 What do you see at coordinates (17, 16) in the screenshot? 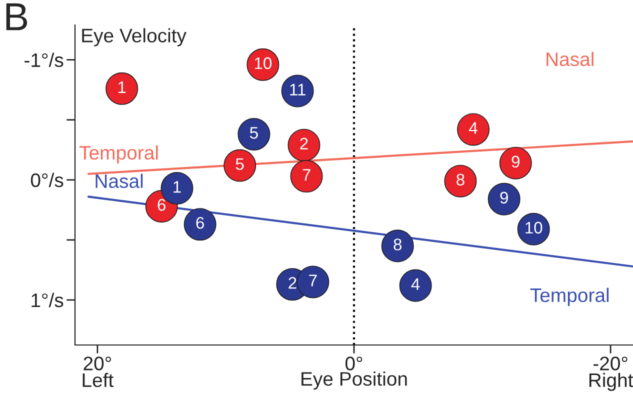
I see `text: B` at bounding box center [17, 16].